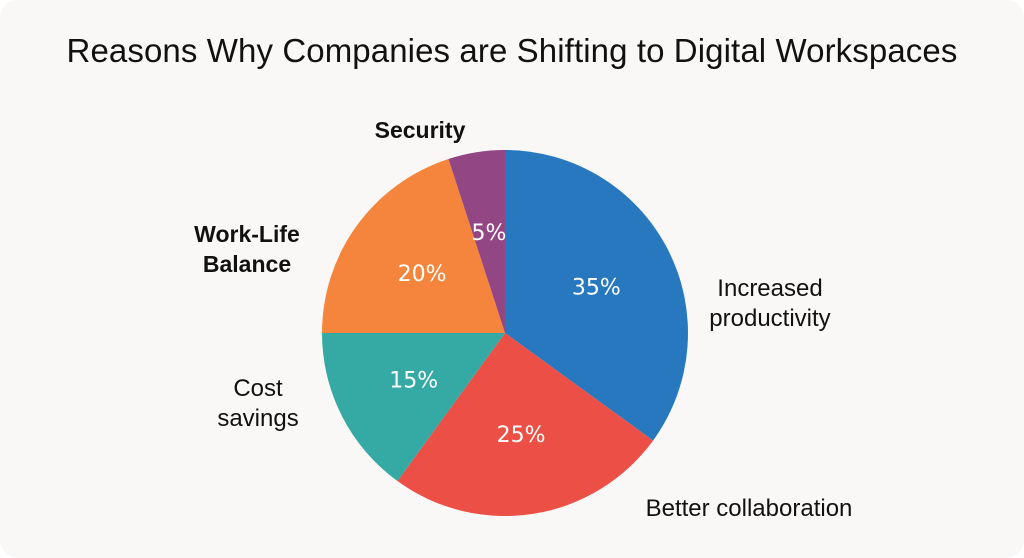 Image resolution: width=1024 pixels, height=558 pixels. What do you see at coordinates (596, 287) in the screenshot?
I see `slice-value-label: 35%` at bounding box center [596, 287].